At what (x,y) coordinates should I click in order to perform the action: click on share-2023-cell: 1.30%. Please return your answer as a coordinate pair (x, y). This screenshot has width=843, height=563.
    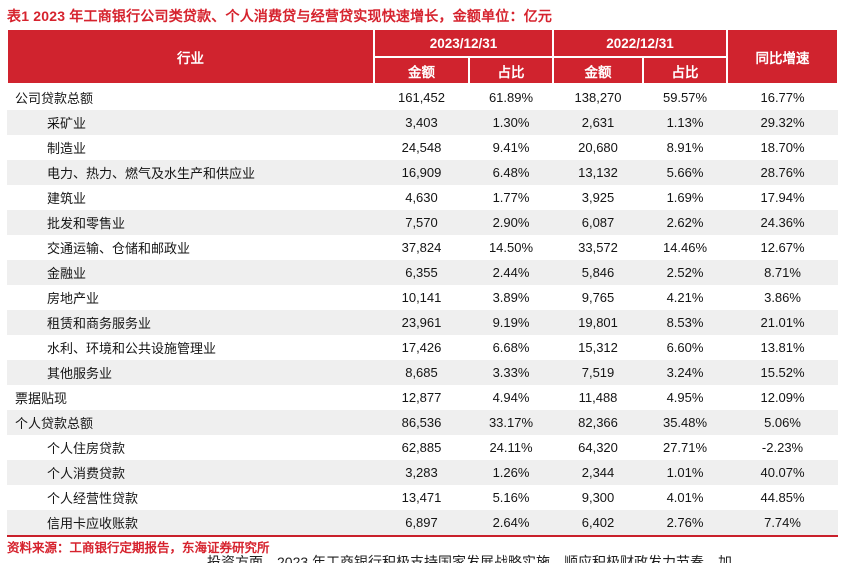
    Looking at the image, I should click on (511, 122).